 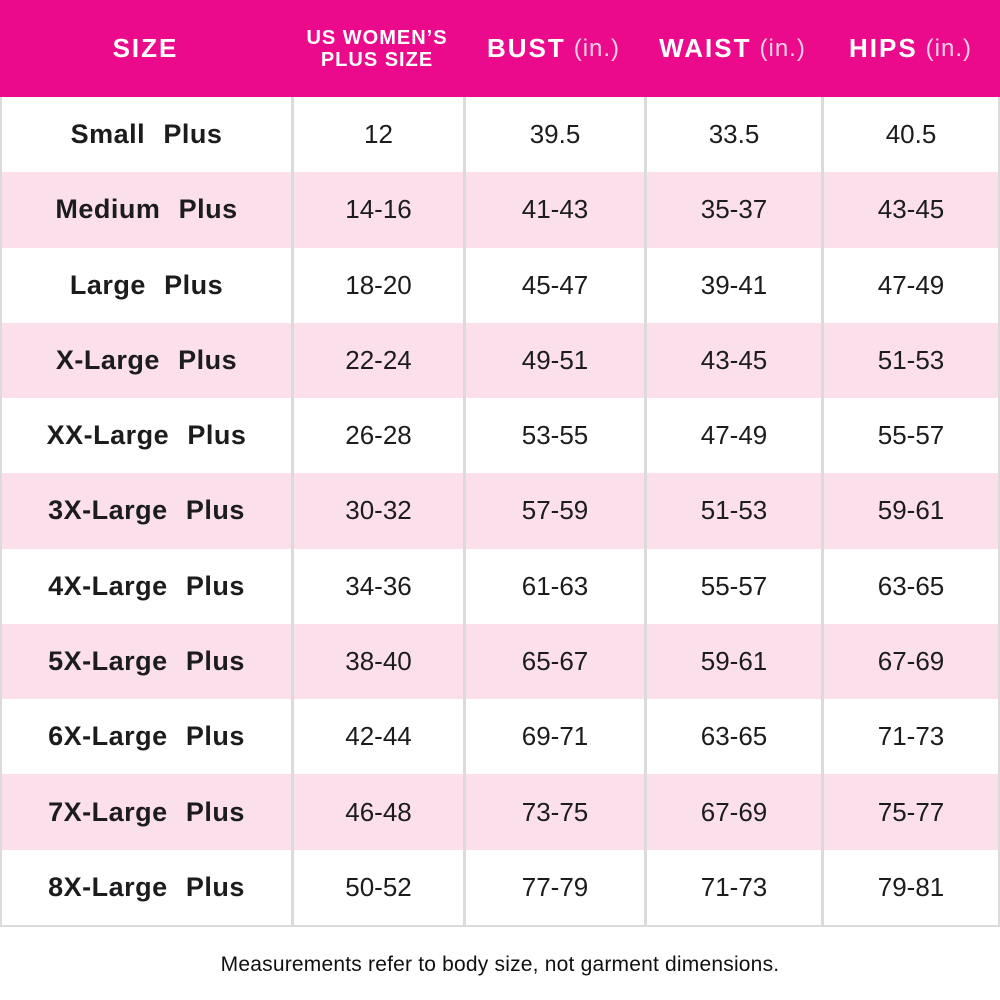 What do you see at coordinates (909, 887) in the screenshot?
I see `measurement-cell-hips: 79-81` at bounding box center [909, 887].